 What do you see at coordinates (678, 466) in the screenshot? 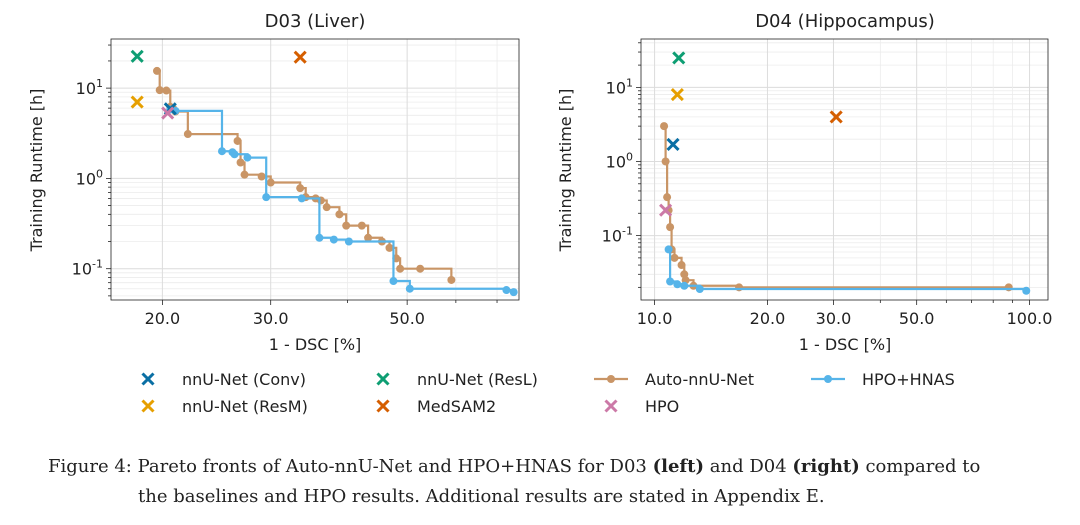
I see `caption-left: (left)` at bounding box center [678, 466].